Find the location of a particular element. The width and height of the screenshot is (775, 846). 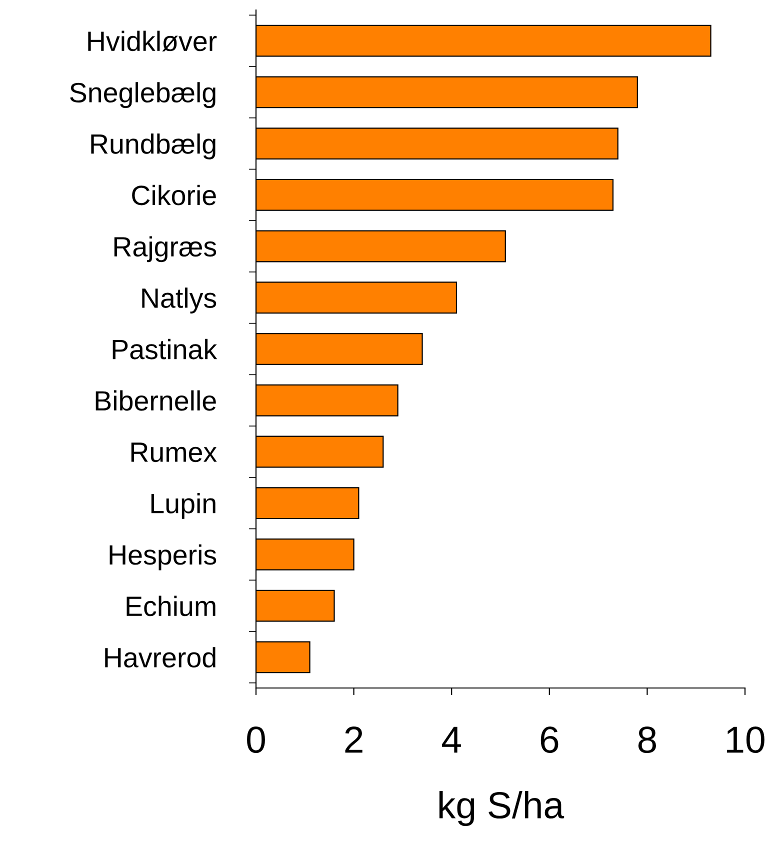

y-tick-label: Hesperis is located at coordinates (163, 557).